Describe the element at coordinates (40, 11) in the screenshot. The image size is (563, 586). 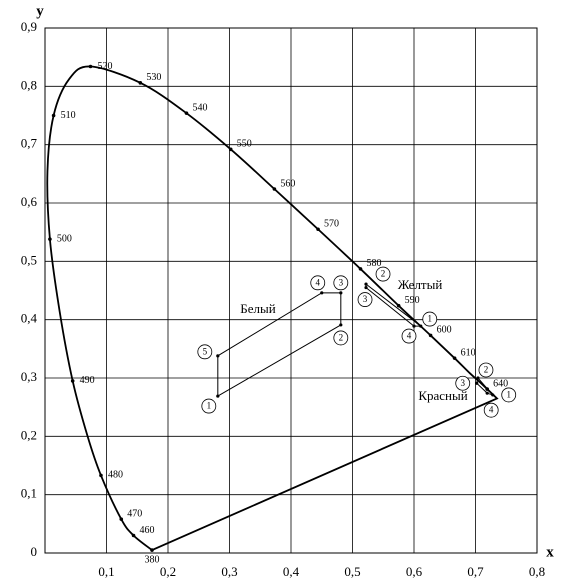
I see `y-axis-label: y` at that location.